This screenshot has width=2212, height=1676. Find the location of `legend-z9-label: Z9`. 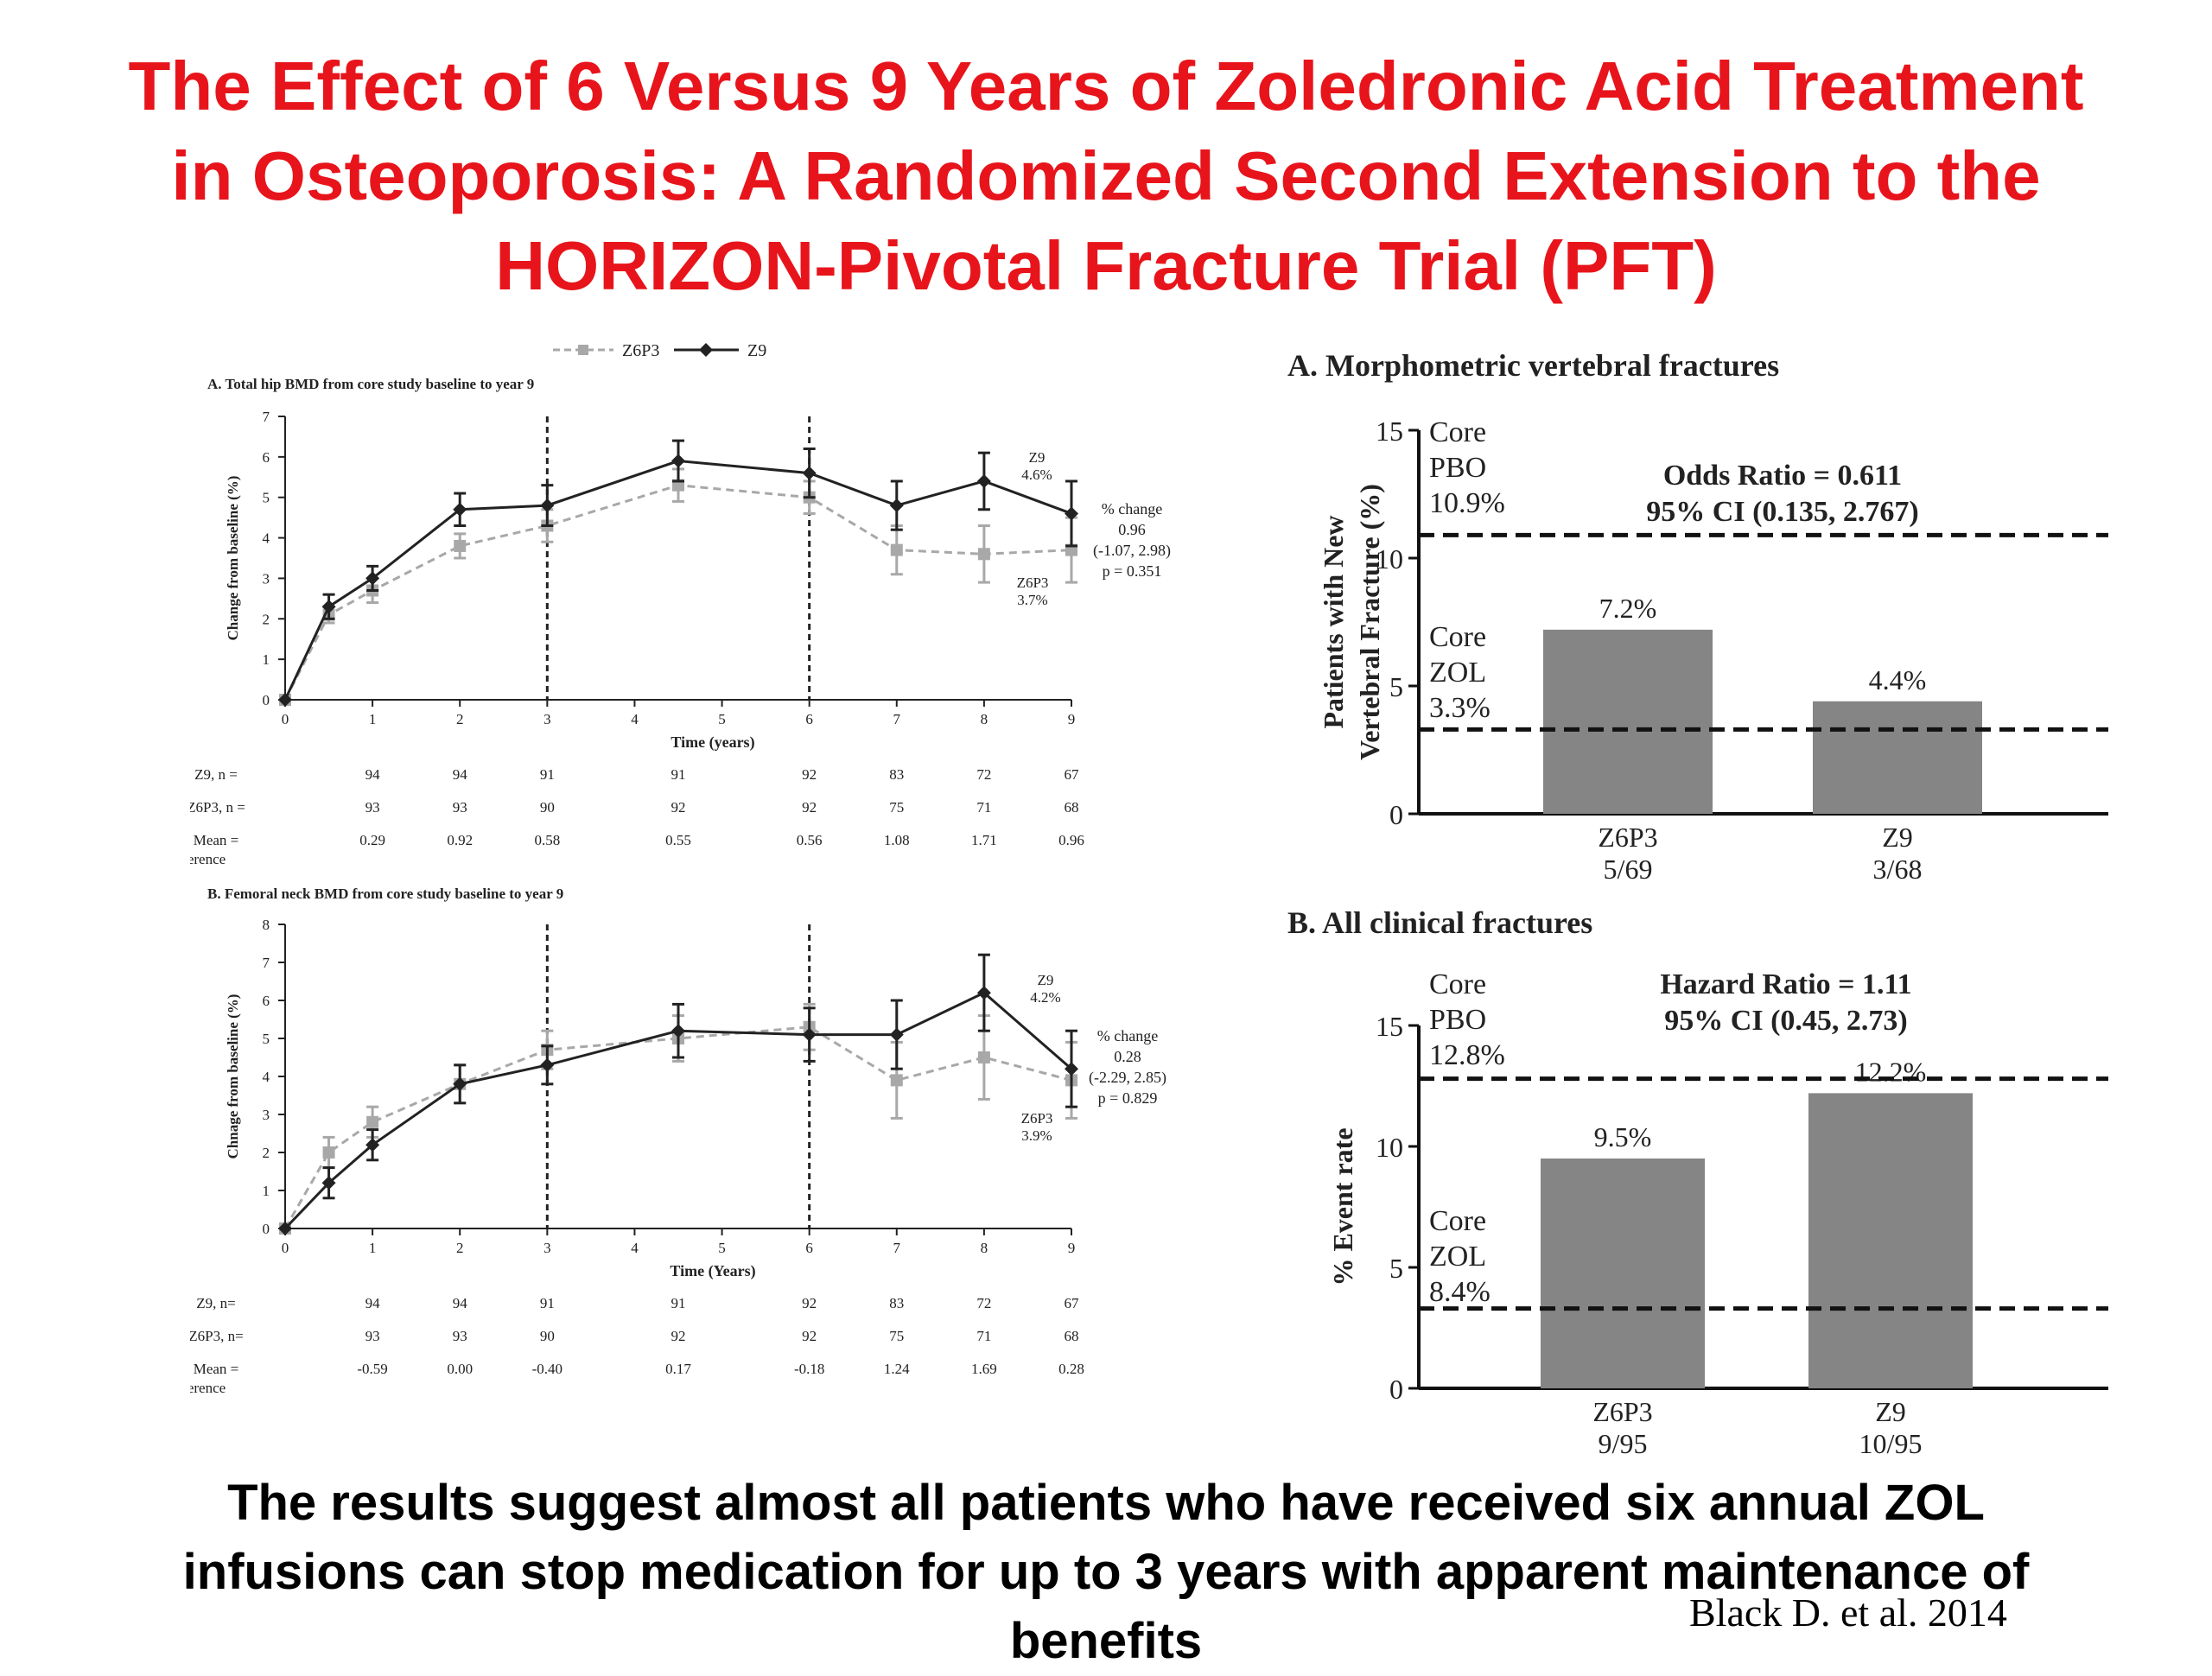

legend-z9-label: Z9 is located at coordinates (756, 350).